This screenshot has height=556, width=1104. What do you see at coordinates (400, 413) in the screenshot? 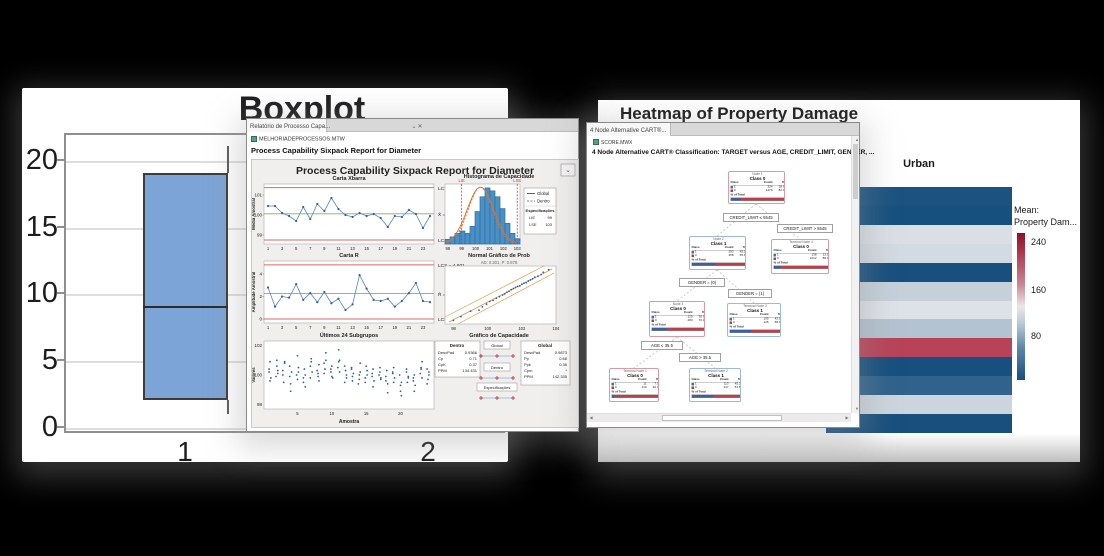
I see `svg-text: 20` at bounding box center [400, 413].